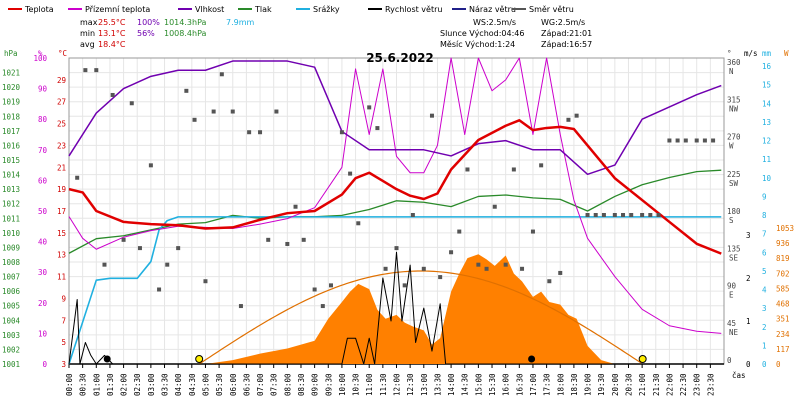 The height and width of the screenshot is (400, 800). I want to click on moonset-text: Západ:16:57, so click(566, 44).